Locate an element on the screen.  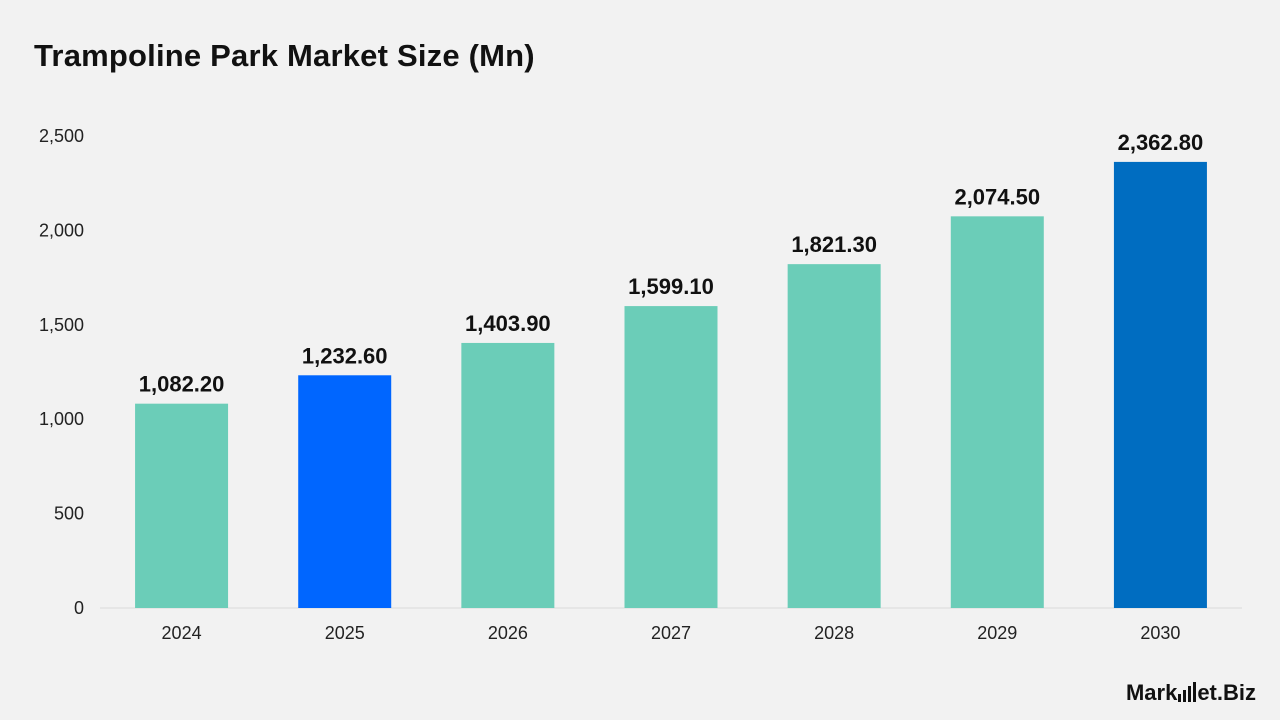
x-tick-label: 2028 is located at coordinates (834, 633).